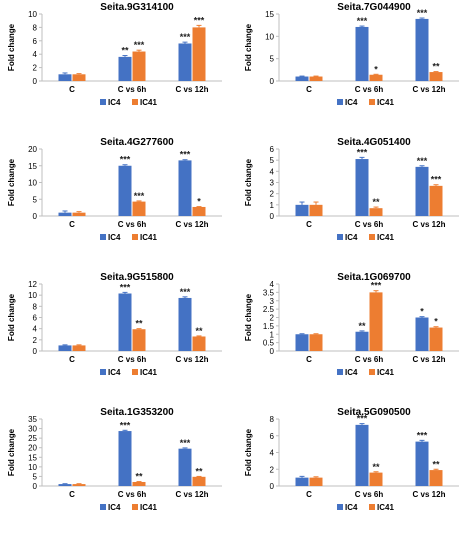 The height and width of the screenshot is (543, 474). Describe the element at coordinates (374, 7) in the screenshot. I see `chart-title: Seita.7G044900` at that location.